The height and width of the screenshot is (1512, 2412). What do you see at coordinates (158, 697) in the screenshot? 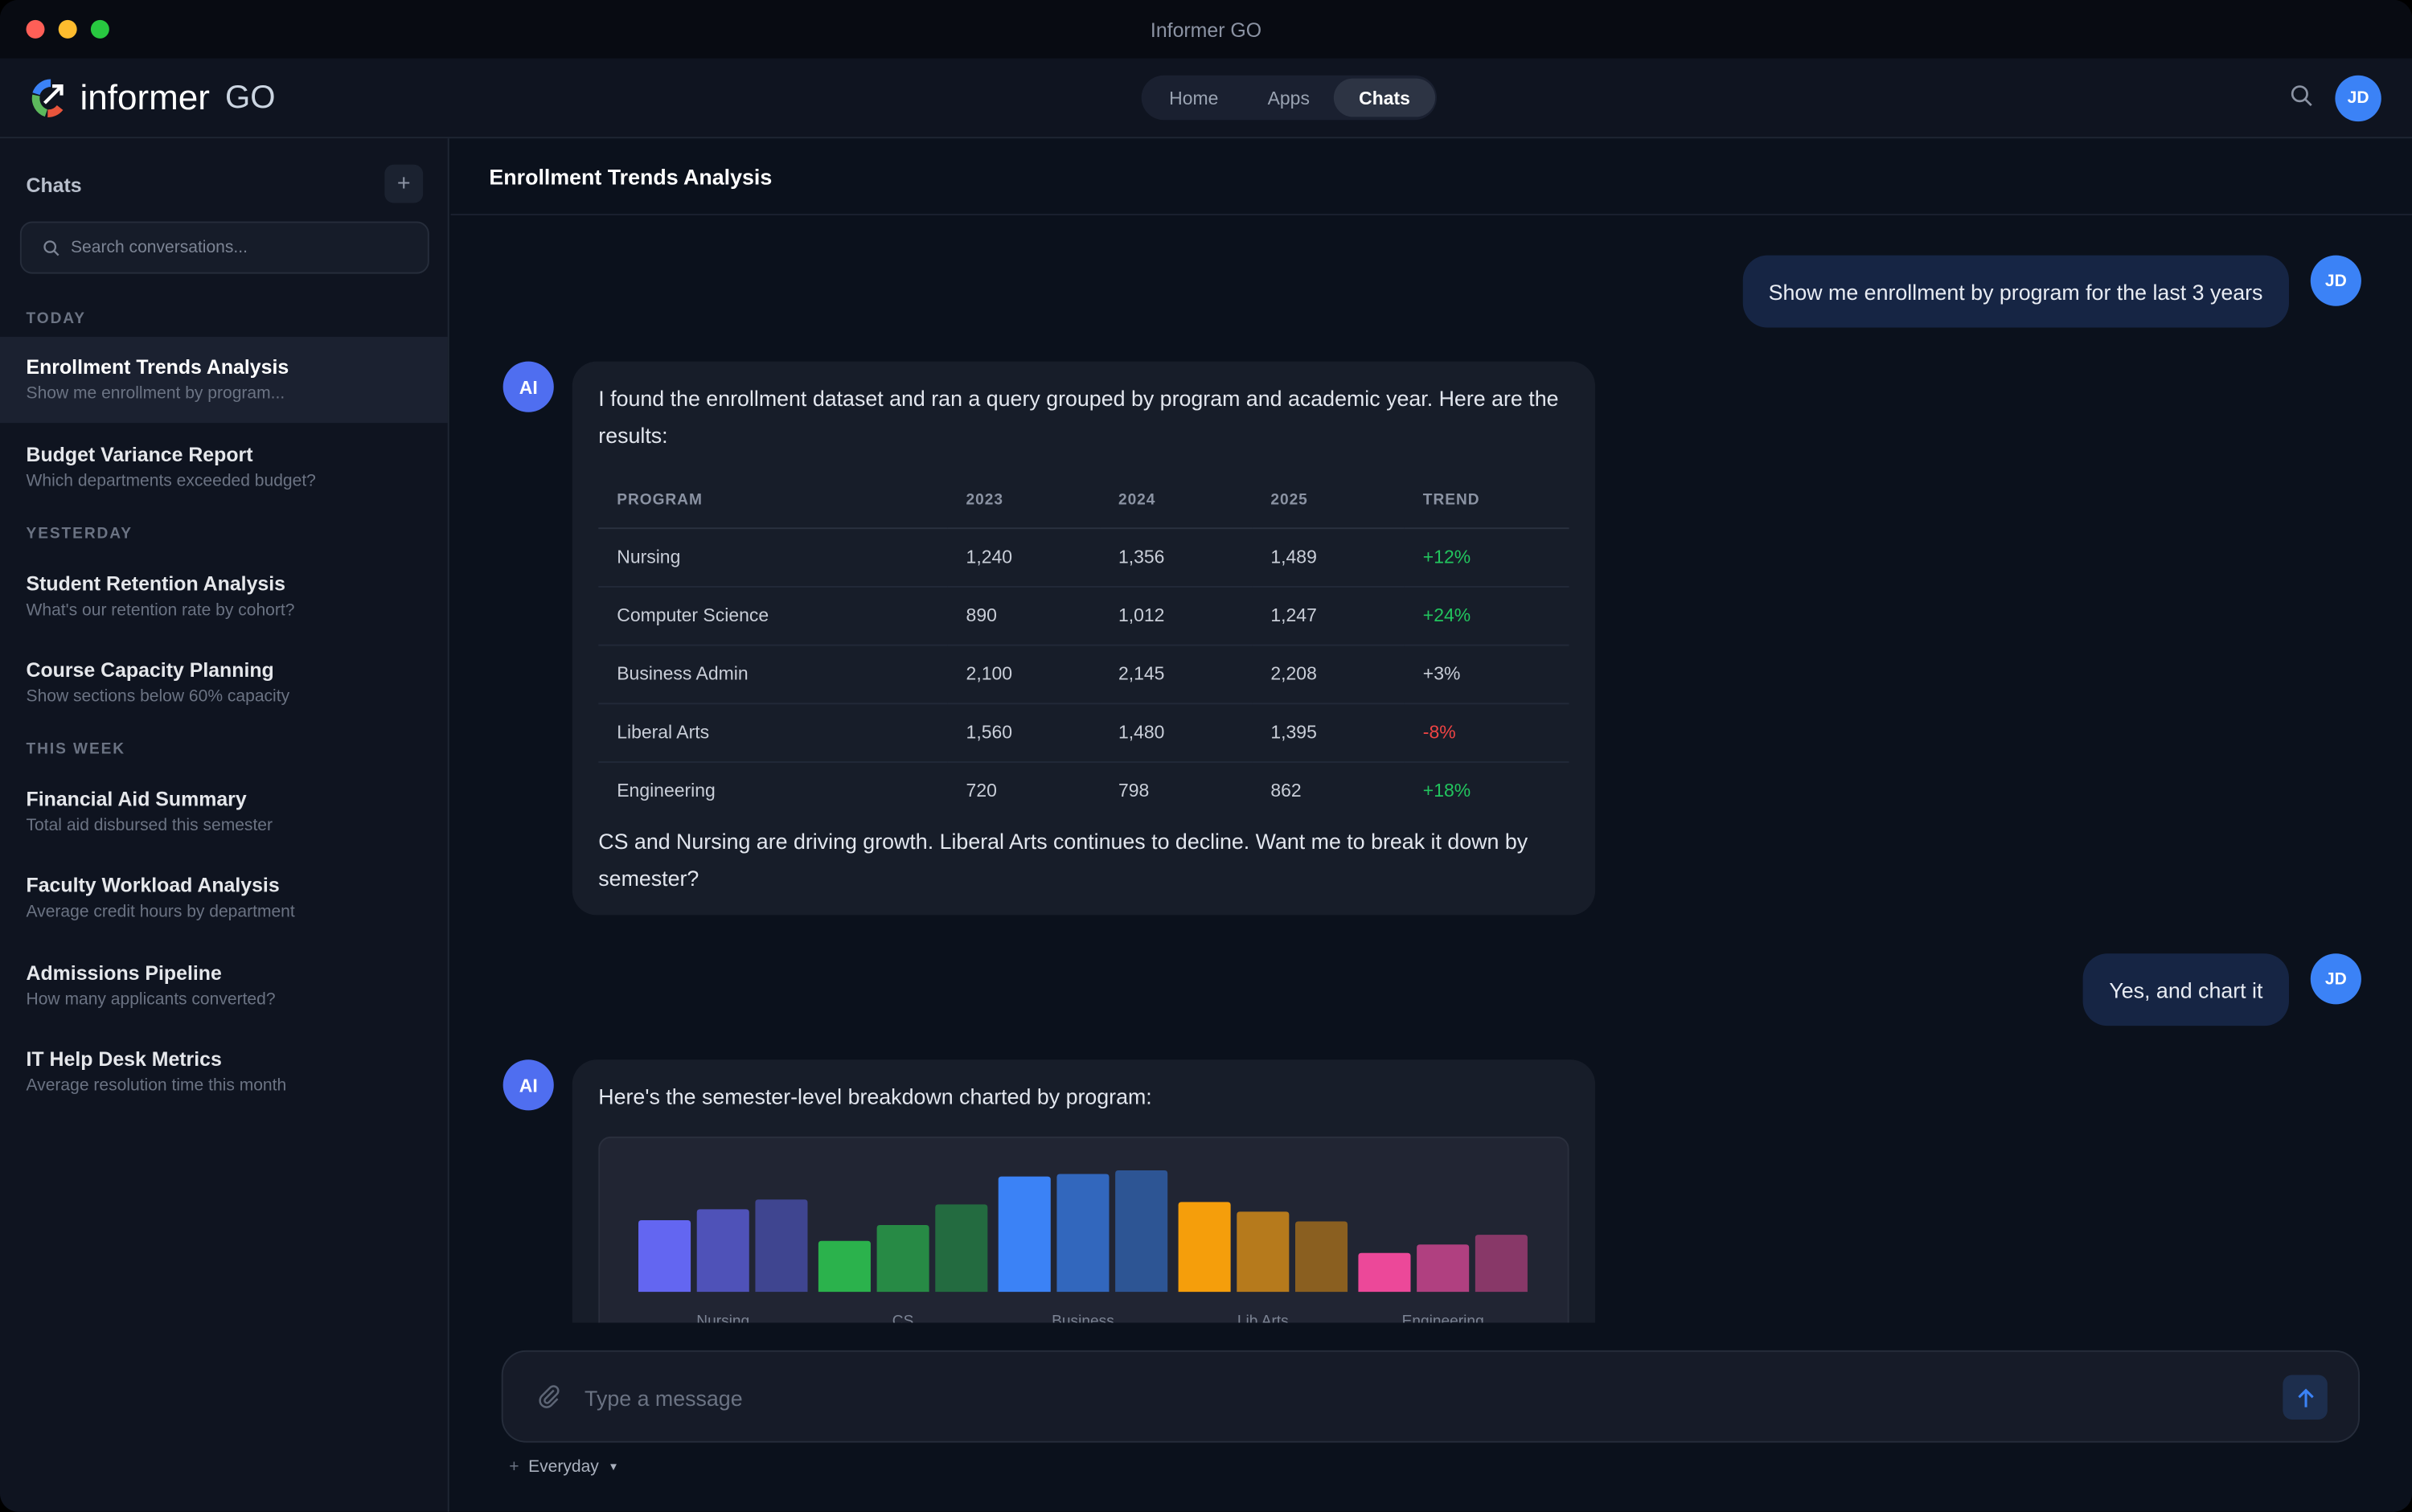
I see `chat-subtitle: Show sections below 60% capacity` at bounding box center [158, 697].